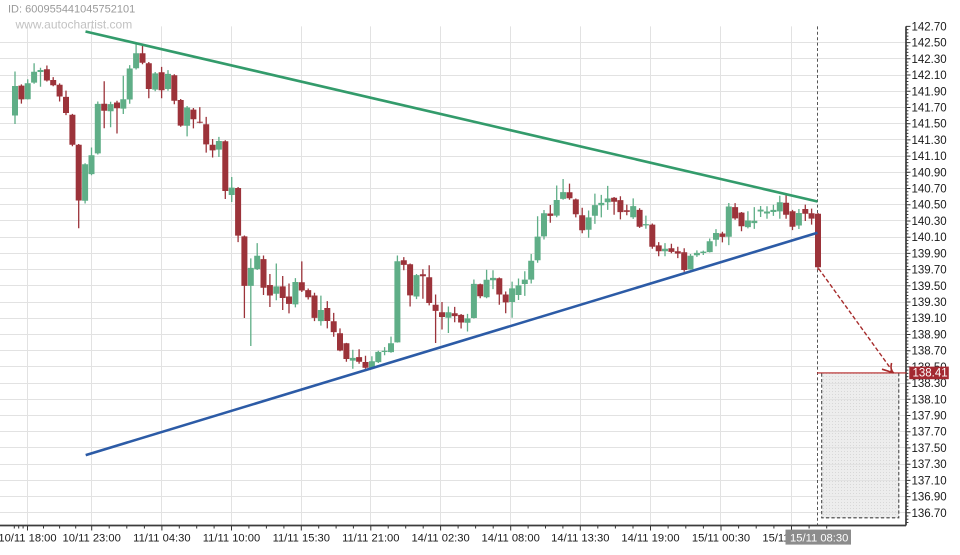  I want to click on svg-text: 11/11 04:30, so click(161, 539).